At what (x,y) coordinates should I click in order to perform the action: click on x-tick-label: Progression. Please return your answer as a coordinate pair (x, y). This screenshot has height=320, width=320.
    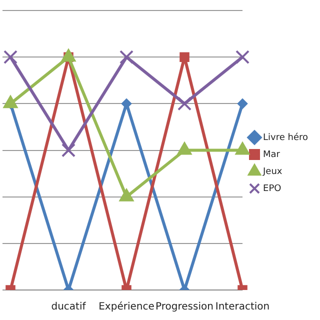
    Looking at the image, I should click on (185, 307).